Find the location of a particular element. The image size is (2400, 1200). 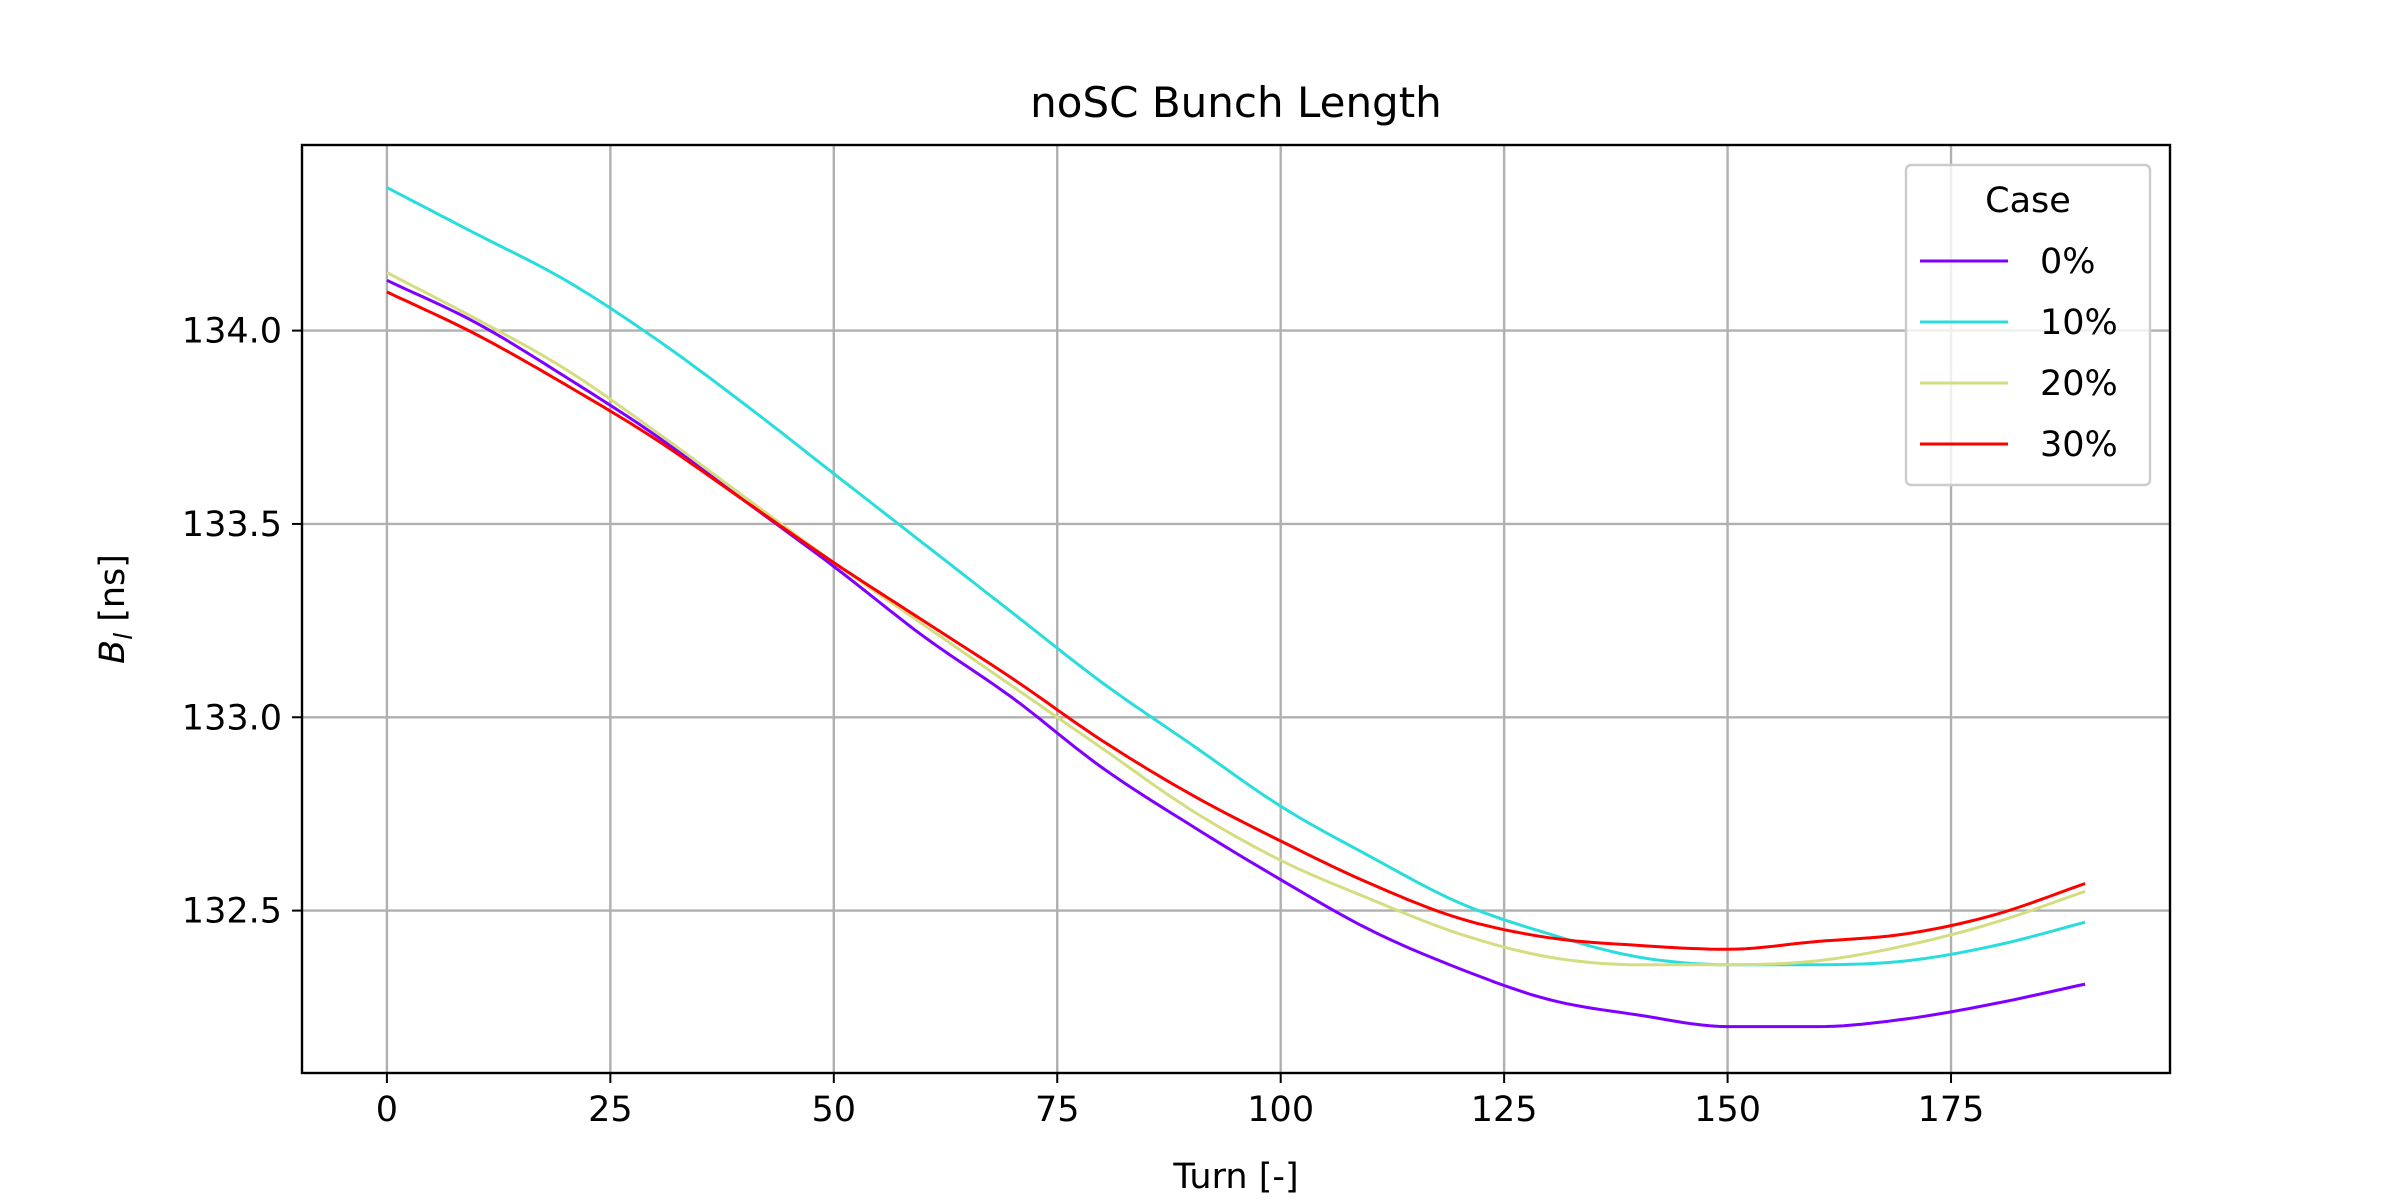

x-tick-label: 100 is located at coordinates (1280, 1110).